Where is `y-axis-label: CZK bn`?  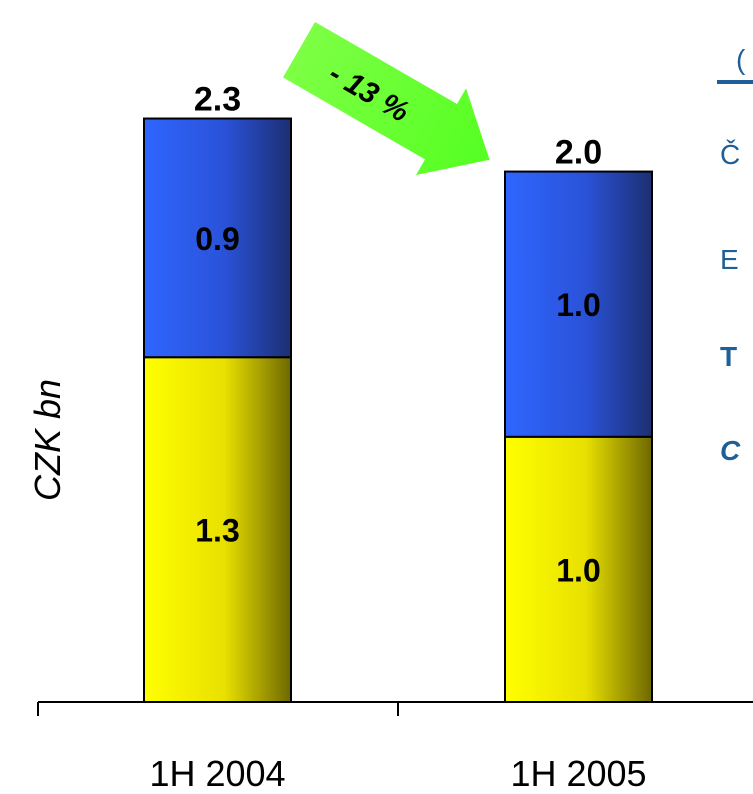 y-axis-label: CZK bn is located at coordinates (47, 440).